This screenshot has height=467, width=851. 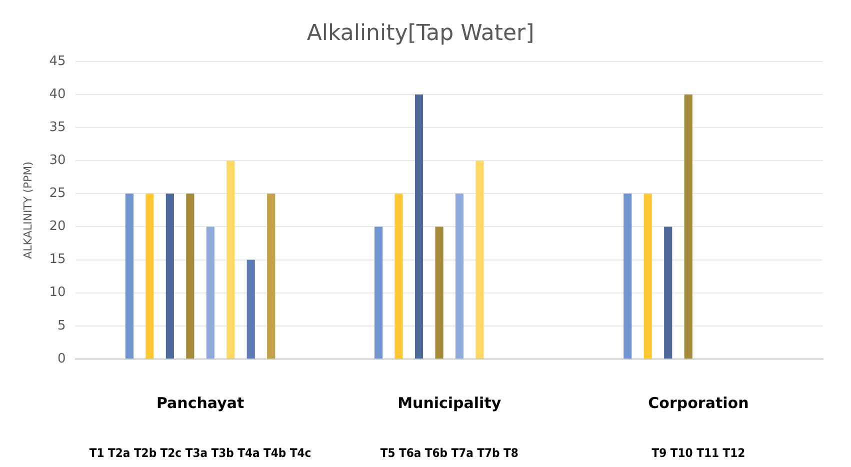 I want to click on y-tick-label: 20, so click(x=57, y=226).